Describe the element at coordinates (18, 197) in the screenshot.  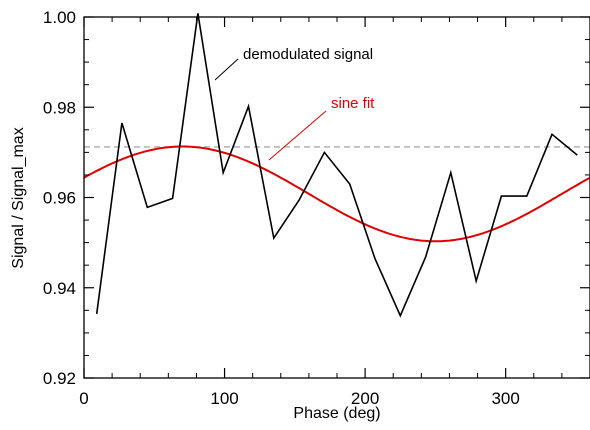
I see `y-axis-title: Signal / Signal_max` at that location.